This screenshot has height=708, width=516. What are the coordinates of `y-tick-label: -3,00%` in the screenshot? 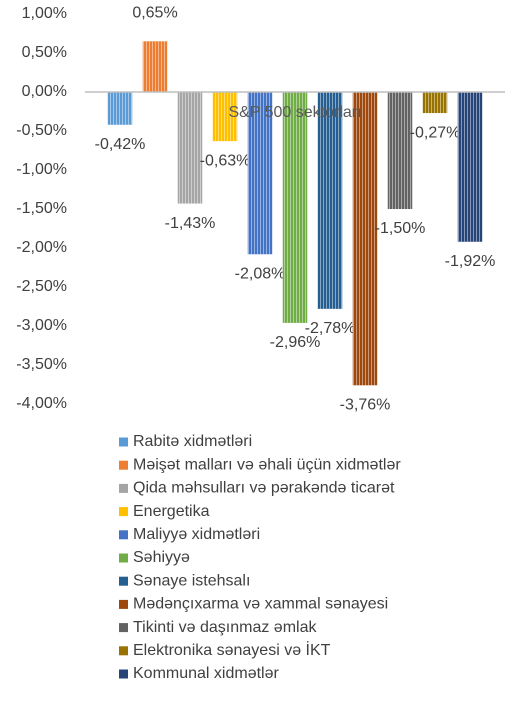 It's located at (41, 325).